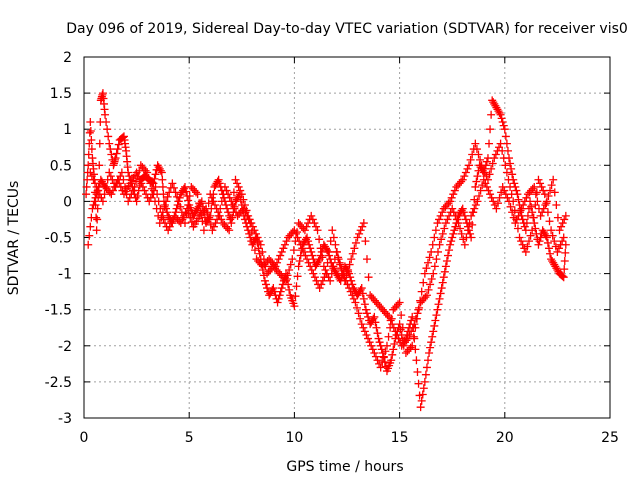  Describe the element at coordinates (14, 238) in the screenshot. I see `y-axis-label: SDTVAR / TECUs` at that location.